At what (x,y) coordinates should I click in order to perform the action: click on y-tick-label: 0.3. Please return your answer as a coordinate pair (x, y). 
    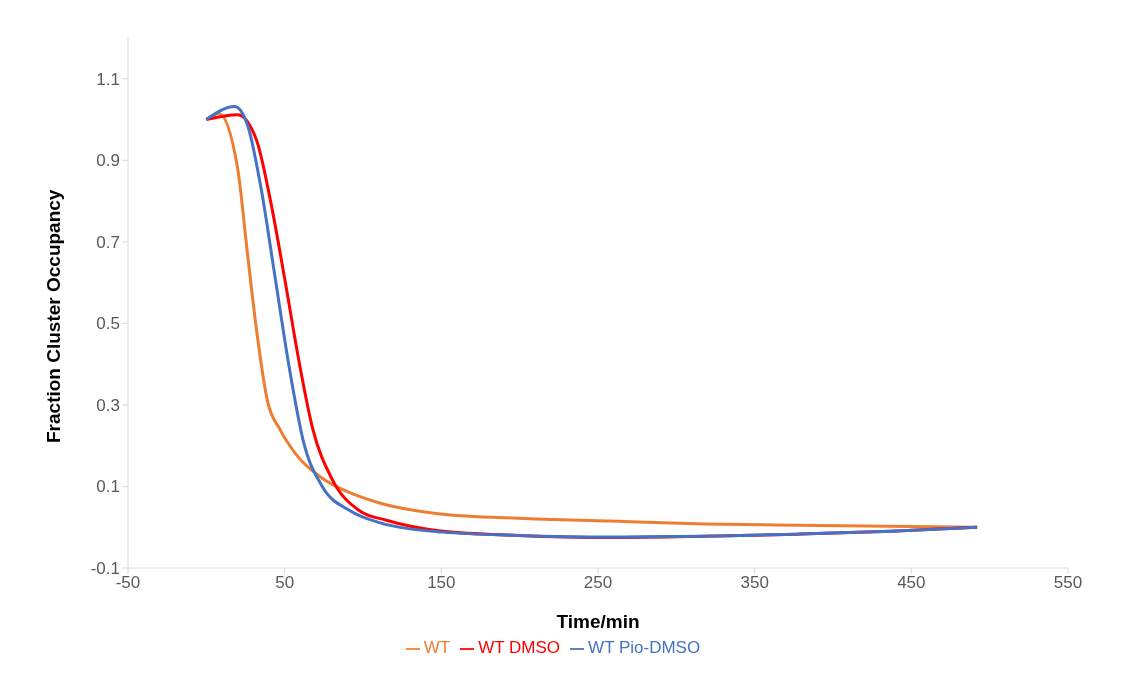
    Looking at the image, I should click on (108, 405).